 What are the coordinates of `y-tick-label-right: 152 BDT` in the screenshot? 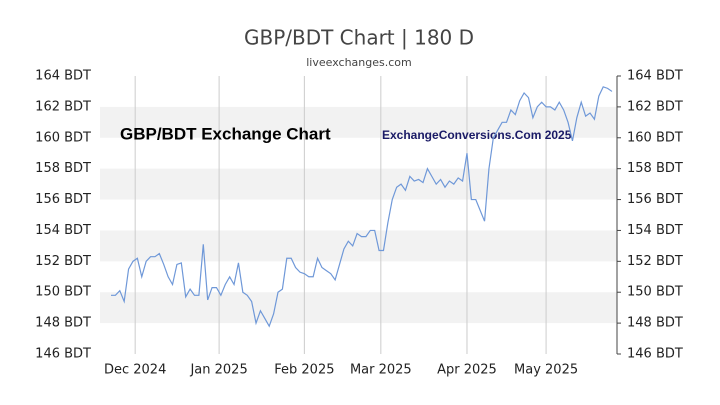 It's located at (655, 261).